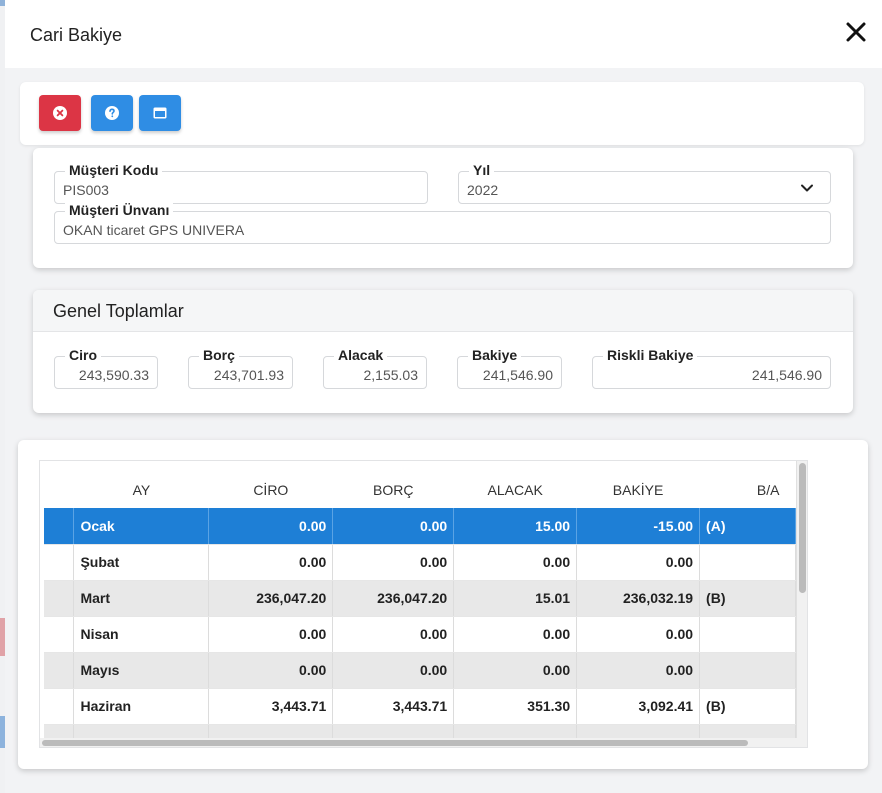  What do you see at coordinates (650, 355) in the screenshot?
I see `riskli-bakiye-label: Riskli Bakiye` at bounding box center [650, 355].